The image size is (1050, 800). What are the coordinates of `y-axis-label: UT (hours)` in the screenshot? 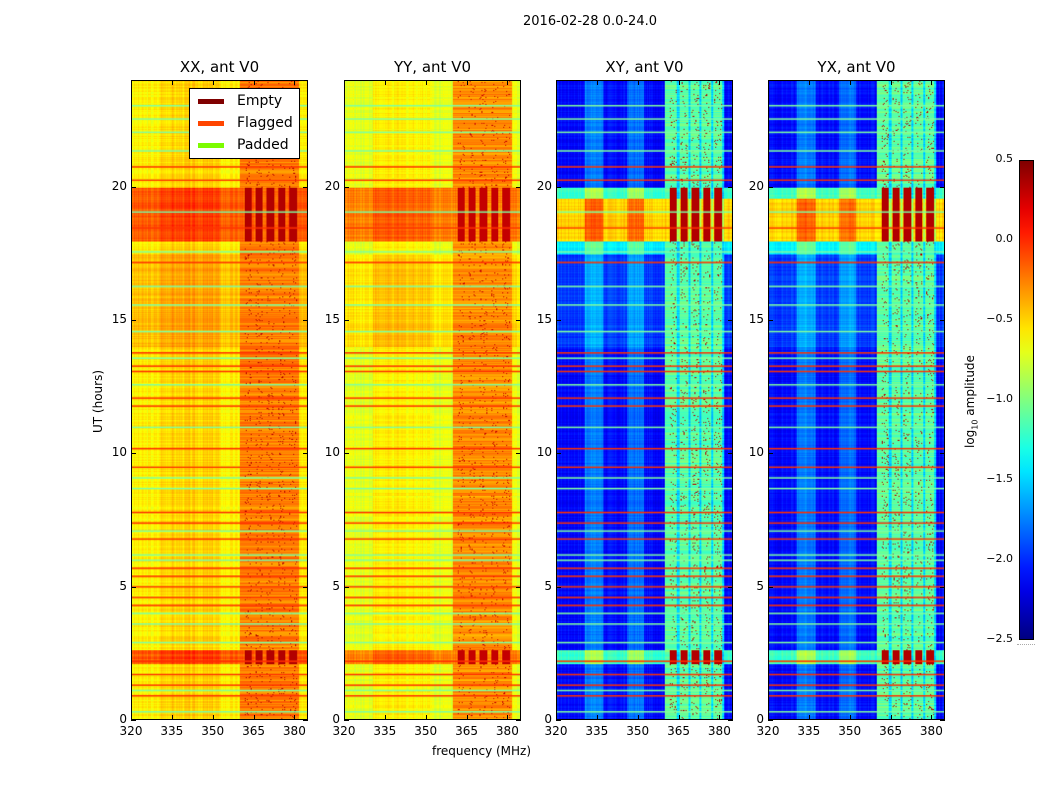 It's located at (98, 401).